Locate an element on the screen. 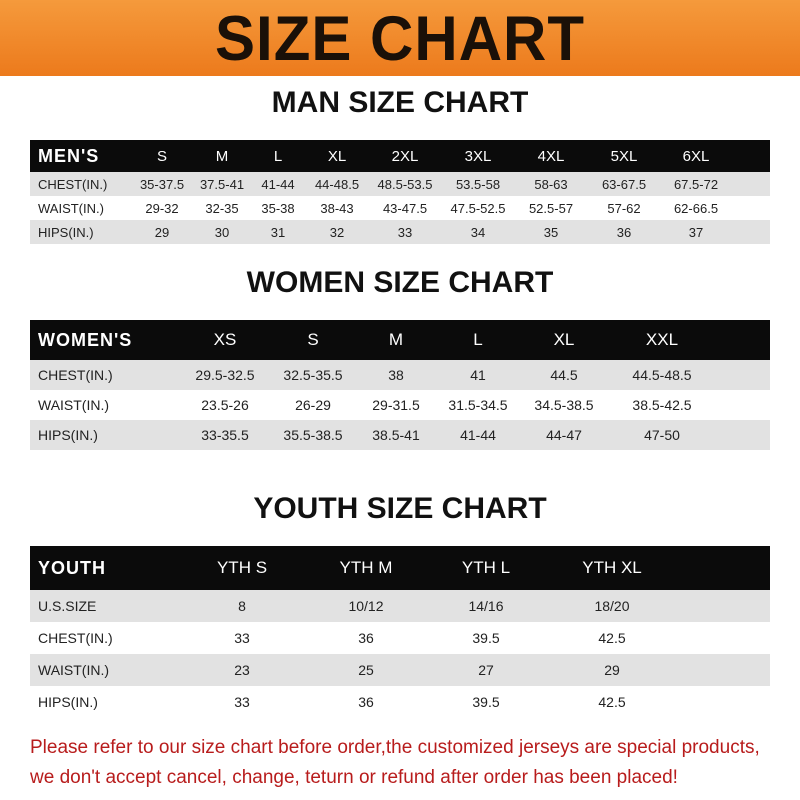  size-header-yth-m: YTH M is located at coordinates (366, 568).